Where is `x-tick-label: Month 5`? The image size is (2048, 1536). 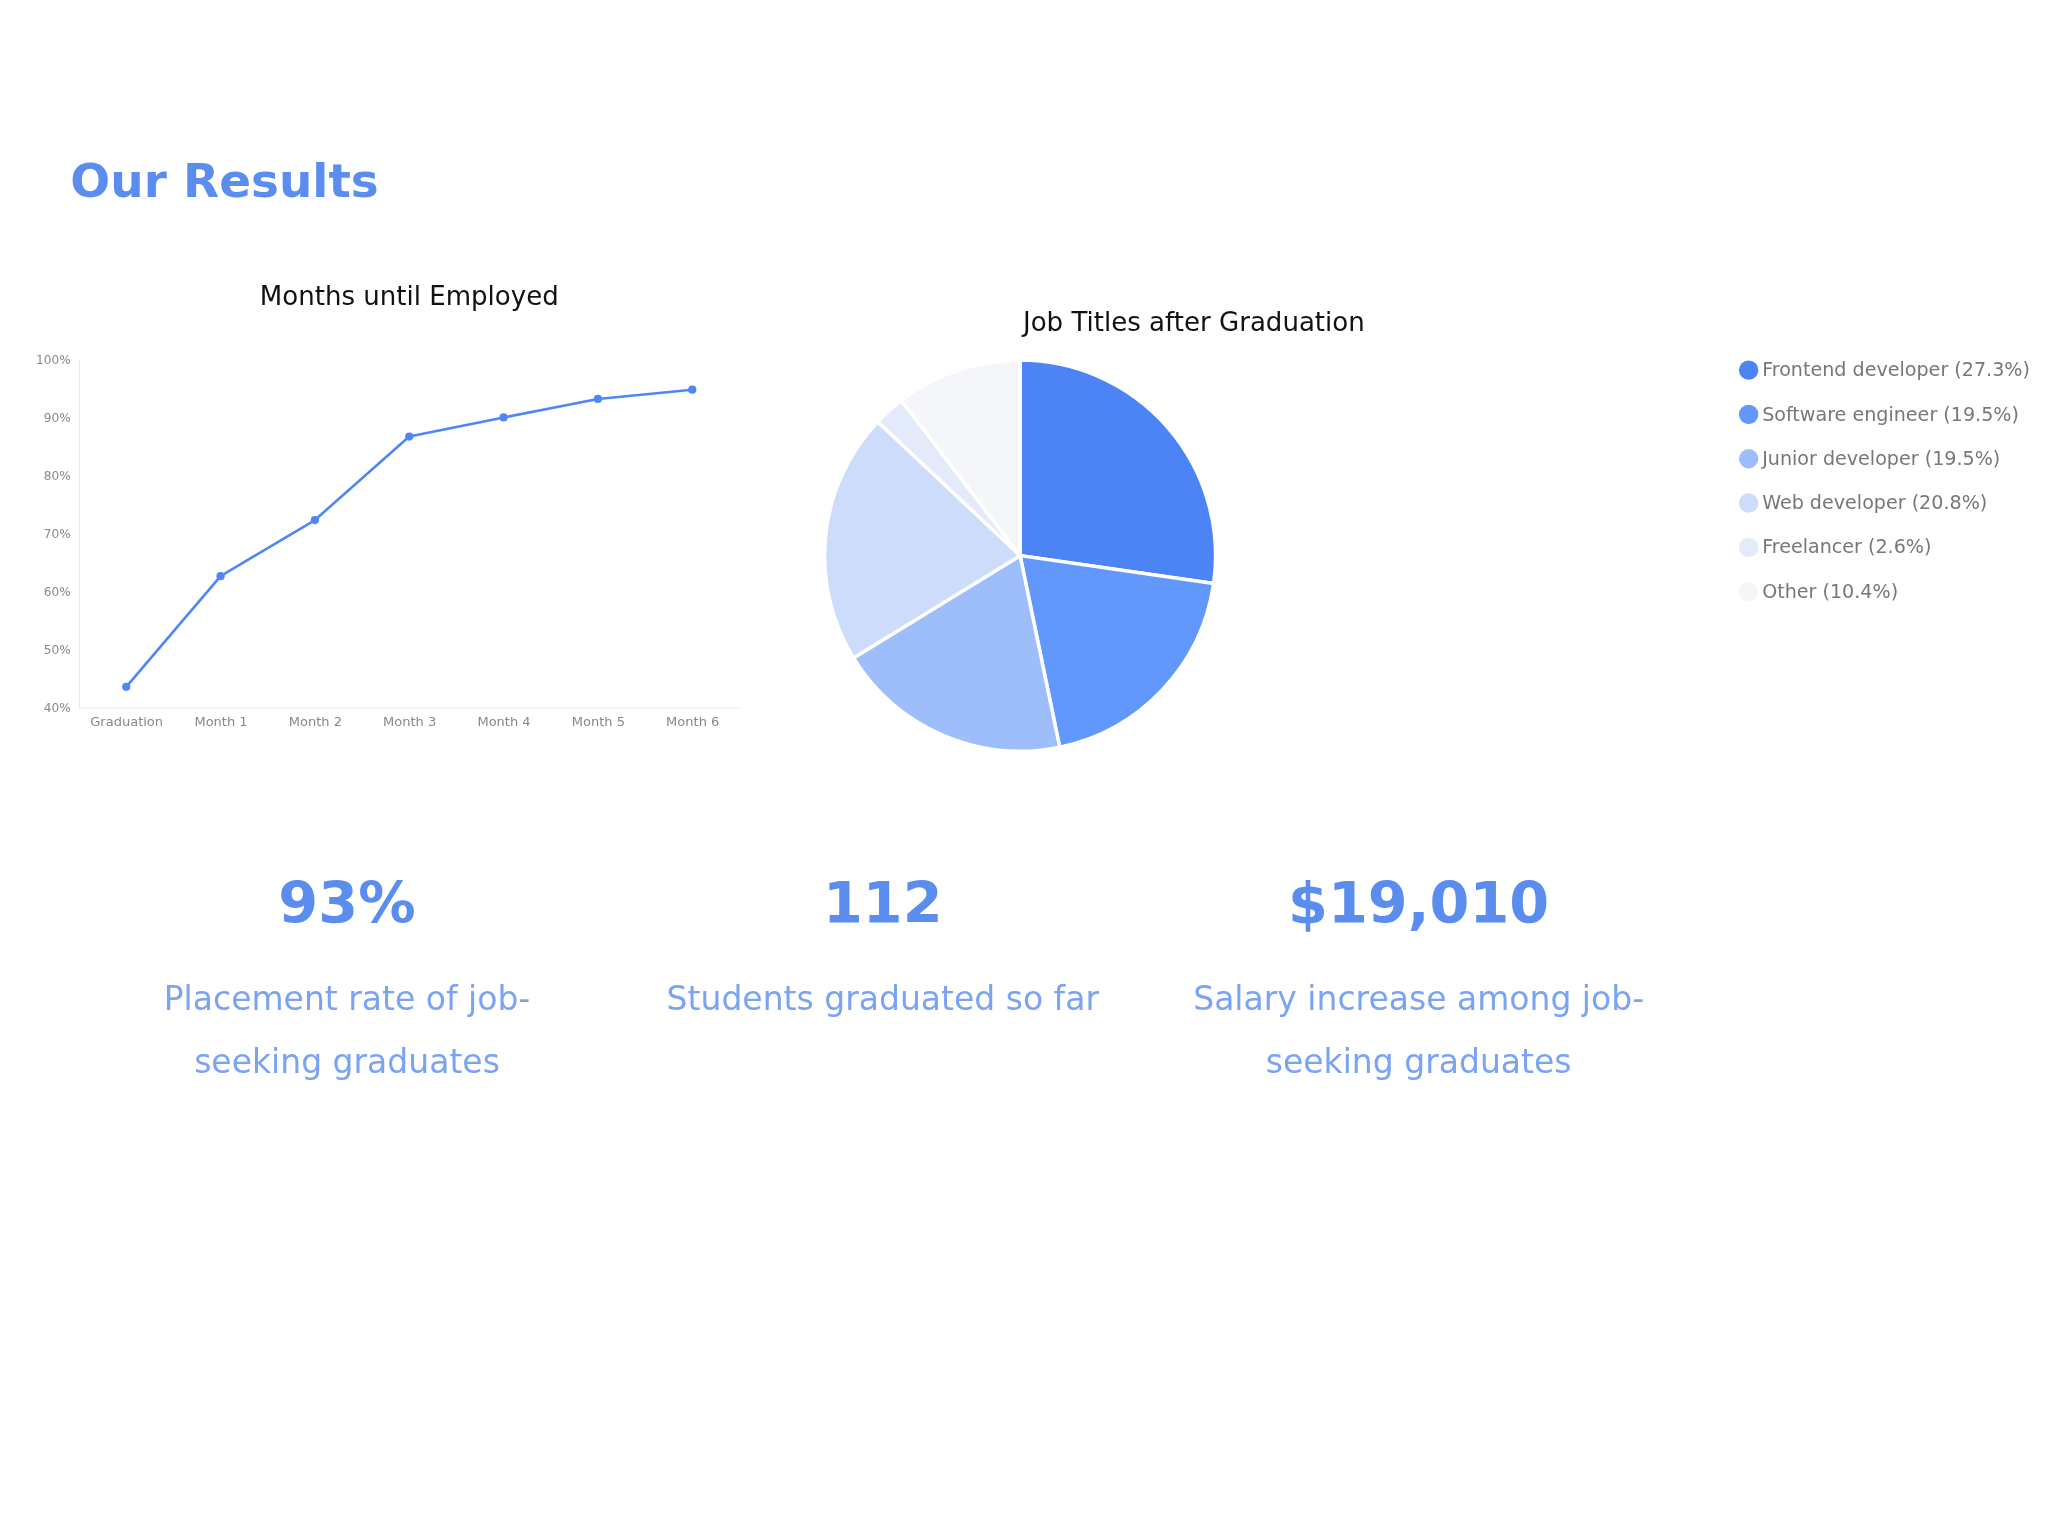 x-tick-label: Month 5 is located at coordinates (598, 721).